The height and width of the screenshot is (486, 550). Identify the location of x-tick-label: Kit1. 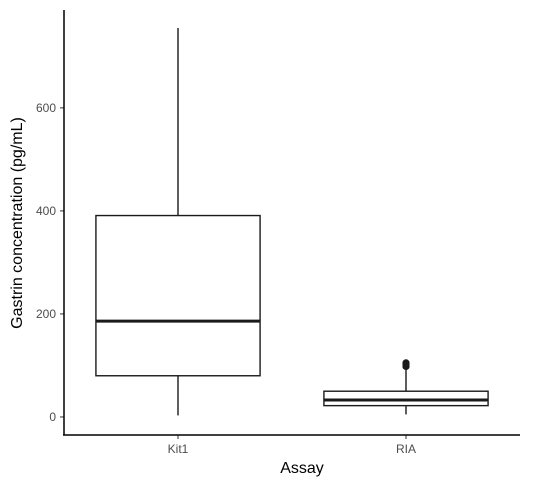
(178, 449).